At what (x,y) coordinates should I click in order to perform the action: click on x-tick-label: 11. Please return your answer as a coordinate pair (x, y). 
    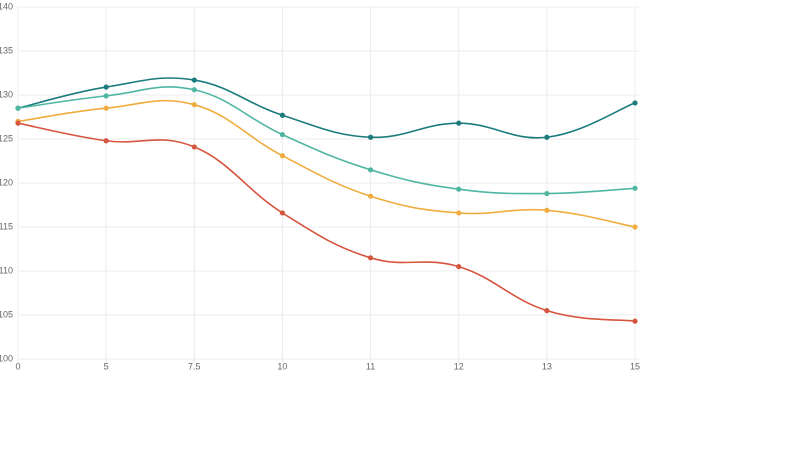
    Looking at the image, I should click on (370, 366).